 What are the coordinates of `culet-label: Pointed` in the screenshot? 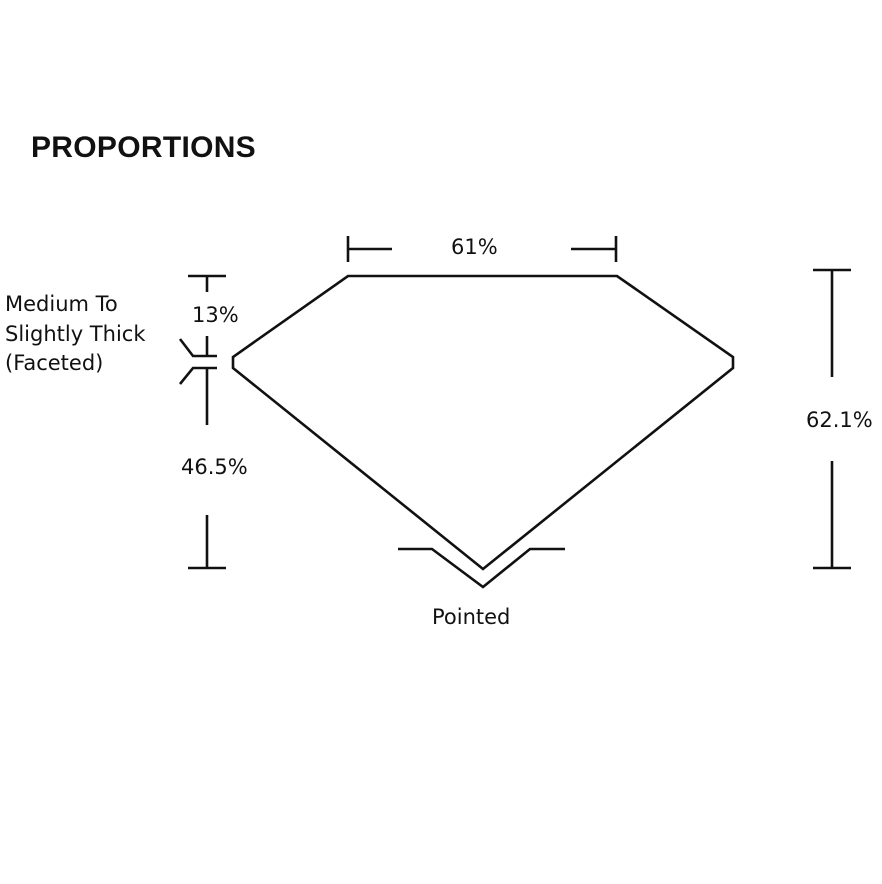 It's located at (471, 617).